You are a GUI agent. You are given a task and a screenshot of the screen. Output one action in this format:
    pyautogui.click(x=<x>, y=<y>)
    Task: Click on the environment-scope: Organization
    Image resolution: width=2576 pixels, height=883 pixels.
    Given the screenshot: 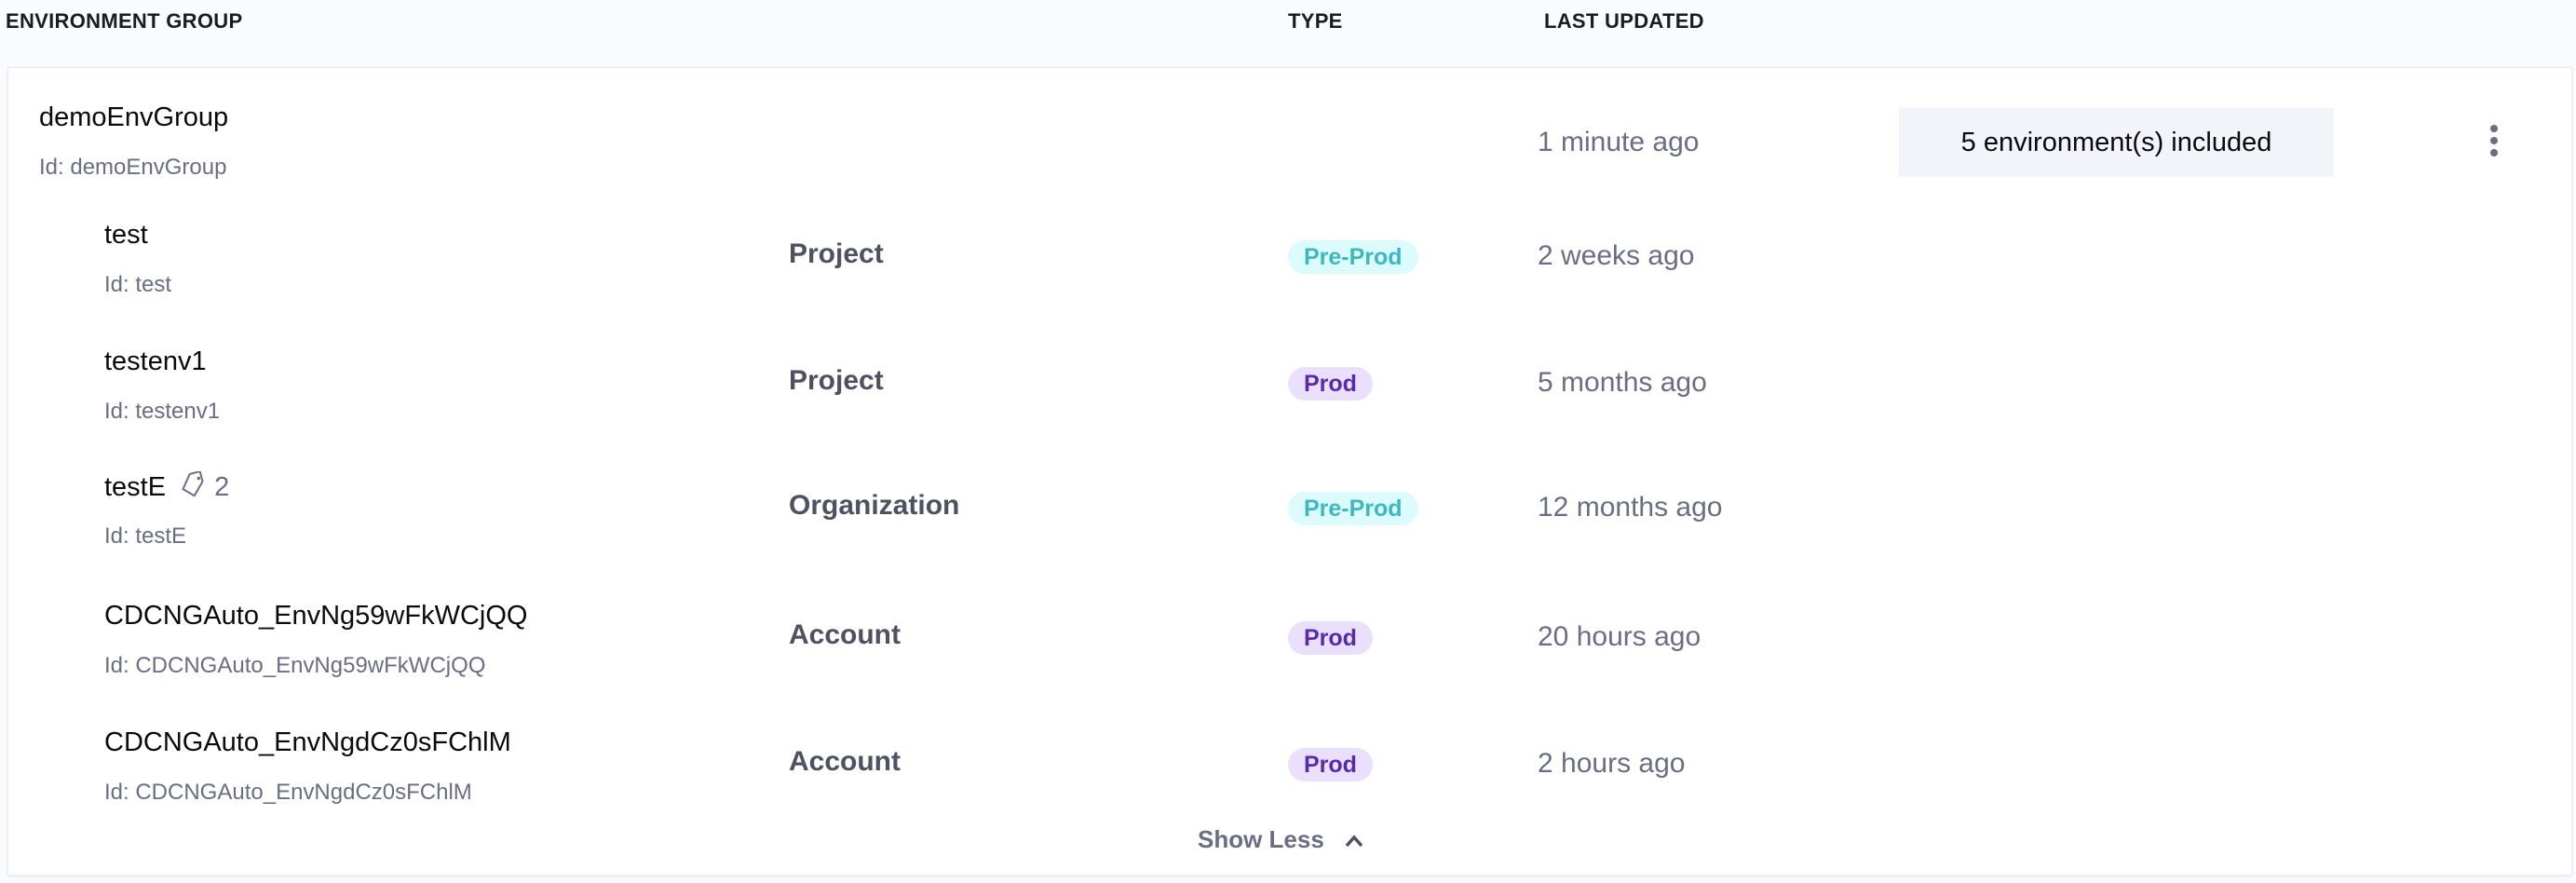 What is the action you would take?
    pyautogui.click(x=874, y=505)
    